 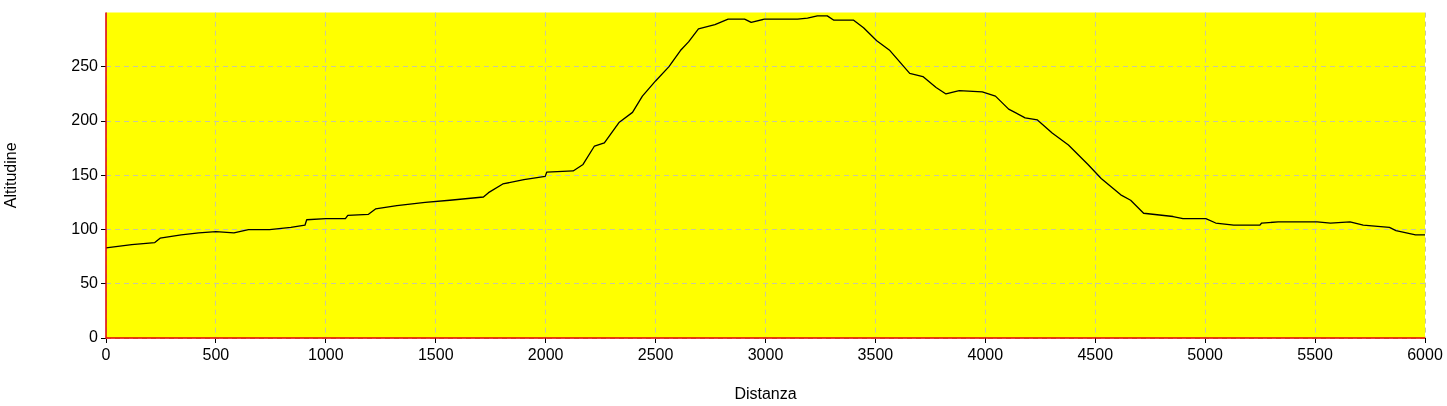 What do you see at coordinates (326, 355) in the screenshot?
I see `x-tick-label: 1000` at bounding box center [326, 355].